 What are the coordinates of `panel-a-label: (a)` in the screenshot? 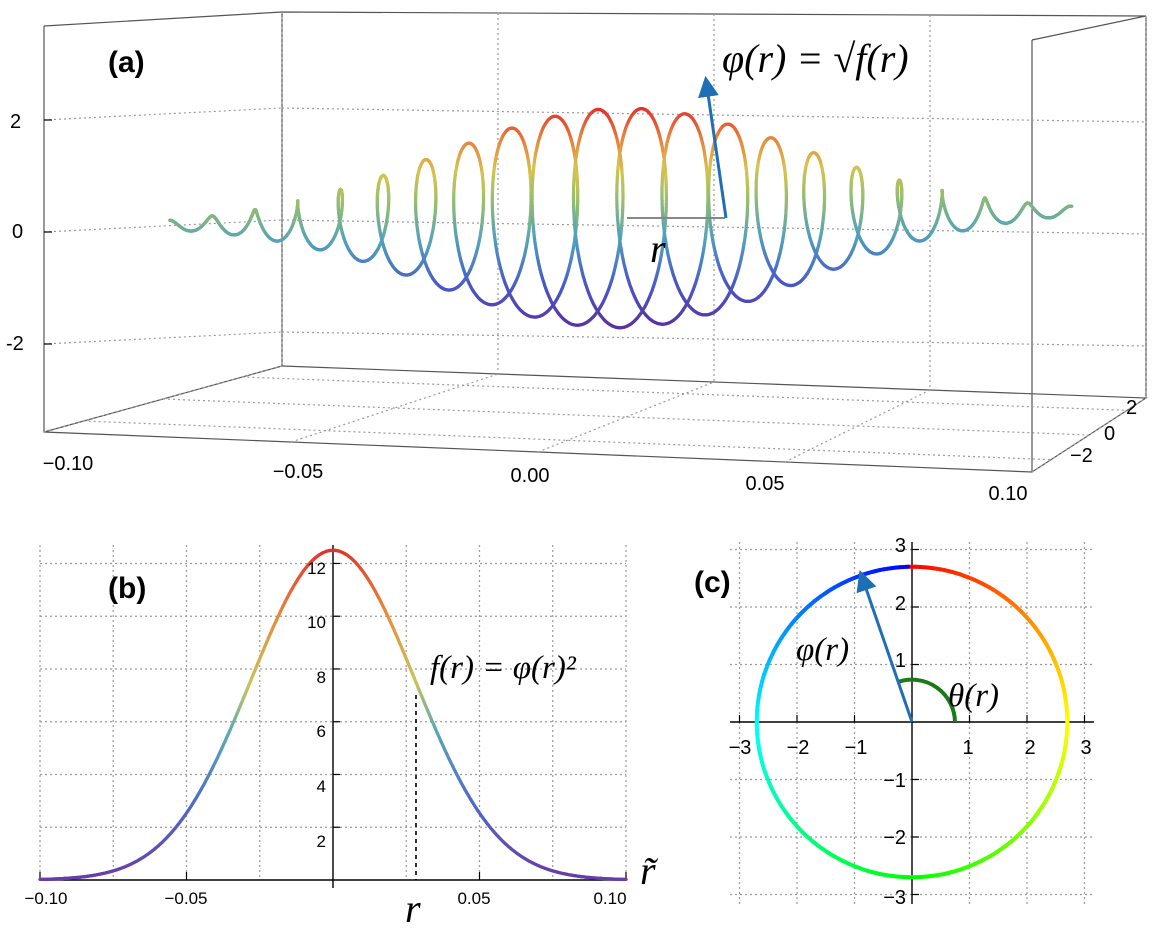 It's located at (126, 62).